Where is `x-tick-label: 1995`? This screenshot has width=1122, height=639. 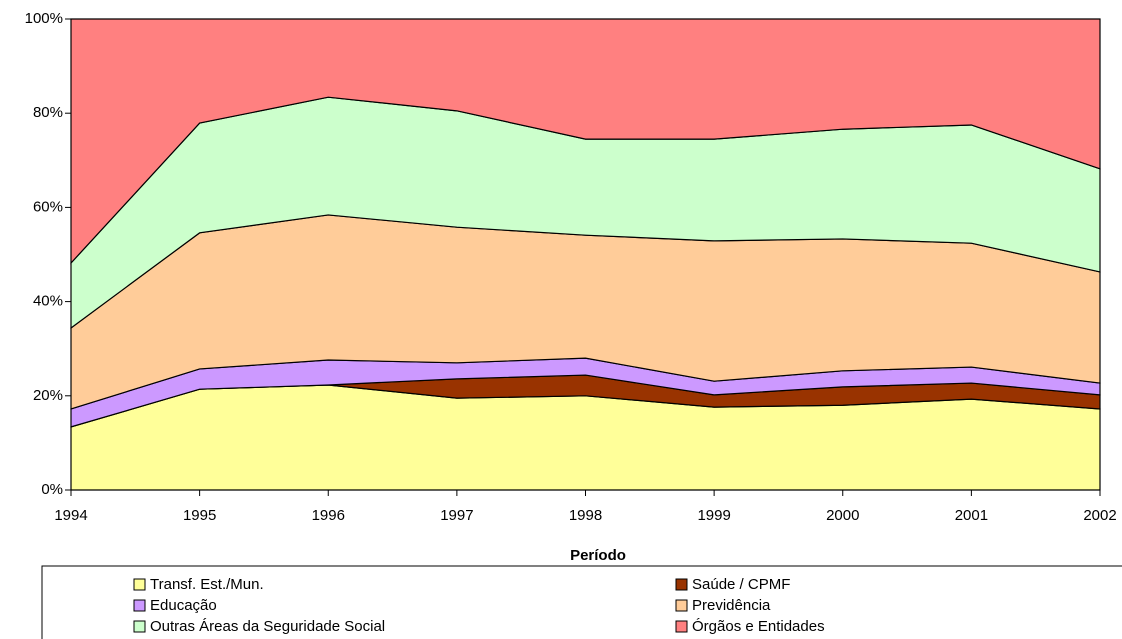
x-tick-label: 1995 is located at coordinates (199, 515).